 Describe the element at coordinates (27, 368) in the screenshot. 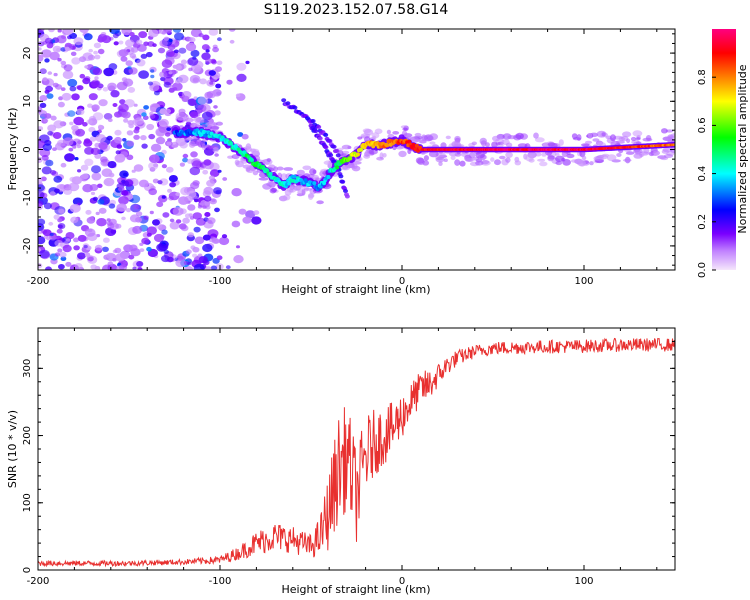

I see `y-tick-label: 300` at that location.